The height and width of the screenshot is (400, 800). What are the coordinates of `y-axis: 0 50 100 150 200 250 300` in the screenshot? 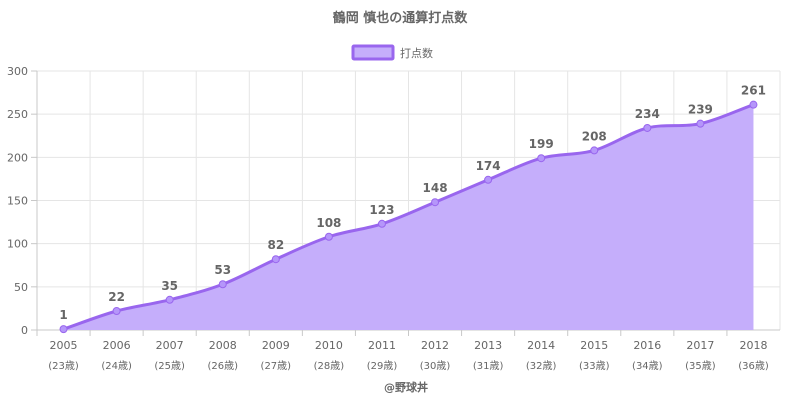 It's located at (22, 201).